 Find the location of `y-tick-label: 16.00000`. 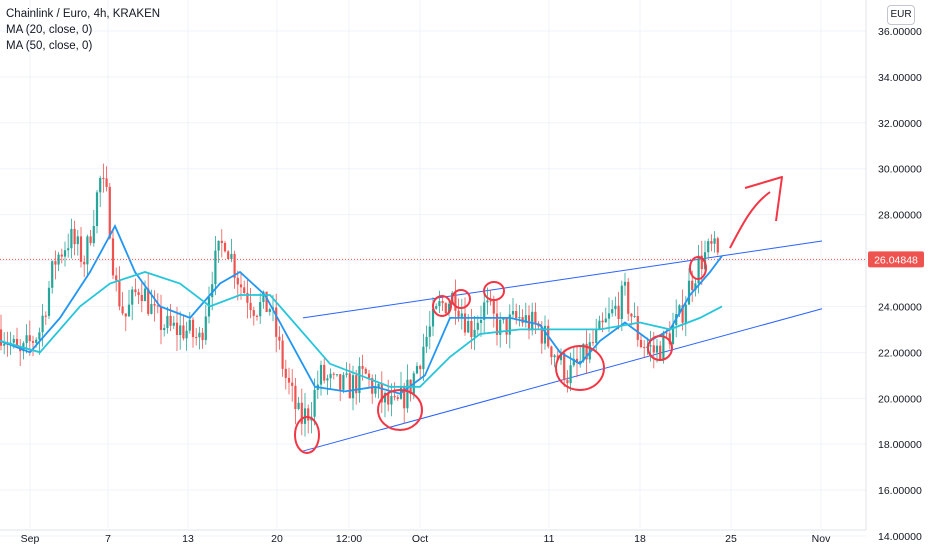

y-tick-label: 16.00000 is located at coordinates (900, 491).